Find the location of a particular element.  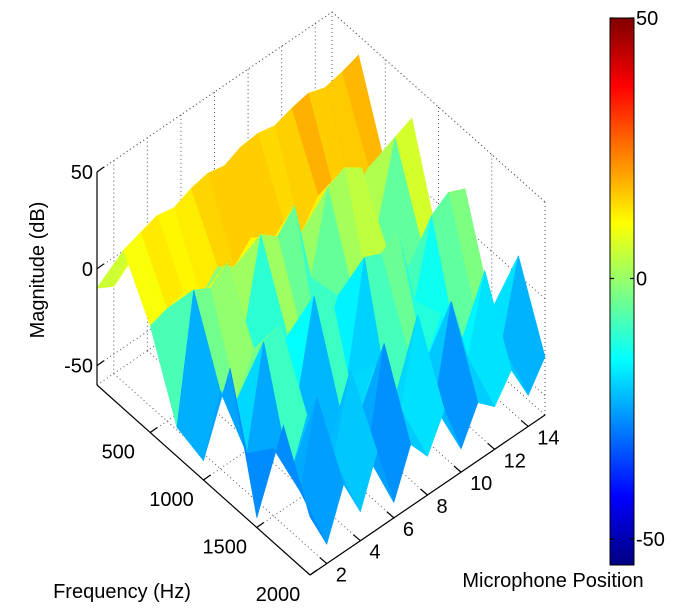

colorbar-tick-label: -50 is located at coordinates (650, 540).